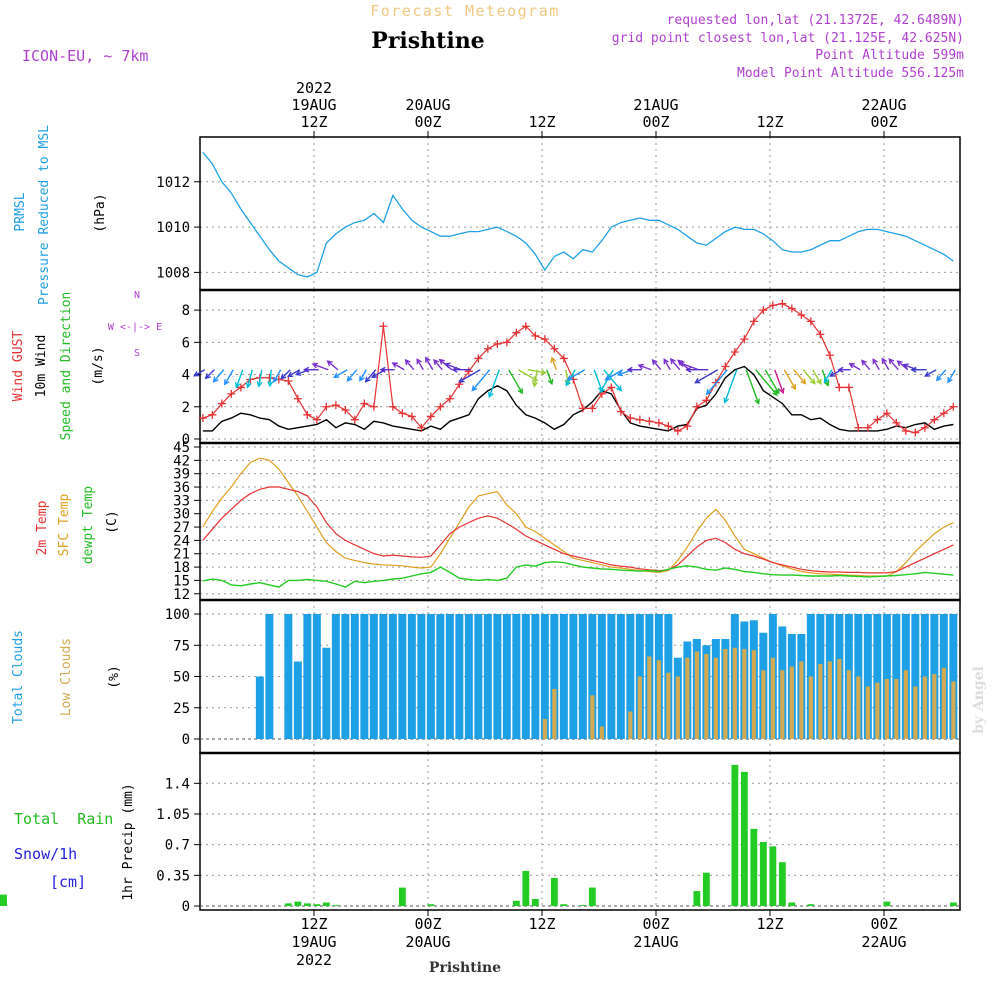 The height and width of the screenshot is (1000, 1000). Describe the element at coordinates (177, 784) in the screenshot. I see `y-tick-label: 1.4` at that location.